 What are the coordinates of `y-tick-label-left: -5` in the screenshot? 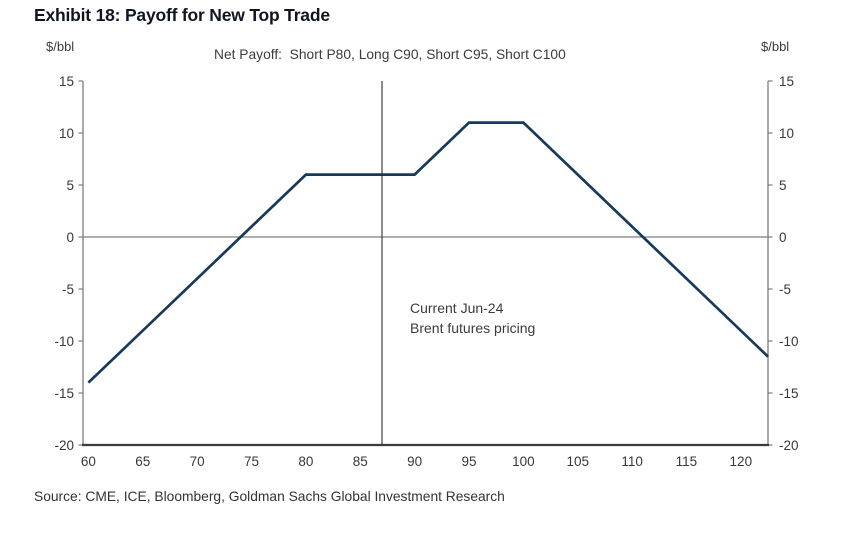 It's located at (68, 289).